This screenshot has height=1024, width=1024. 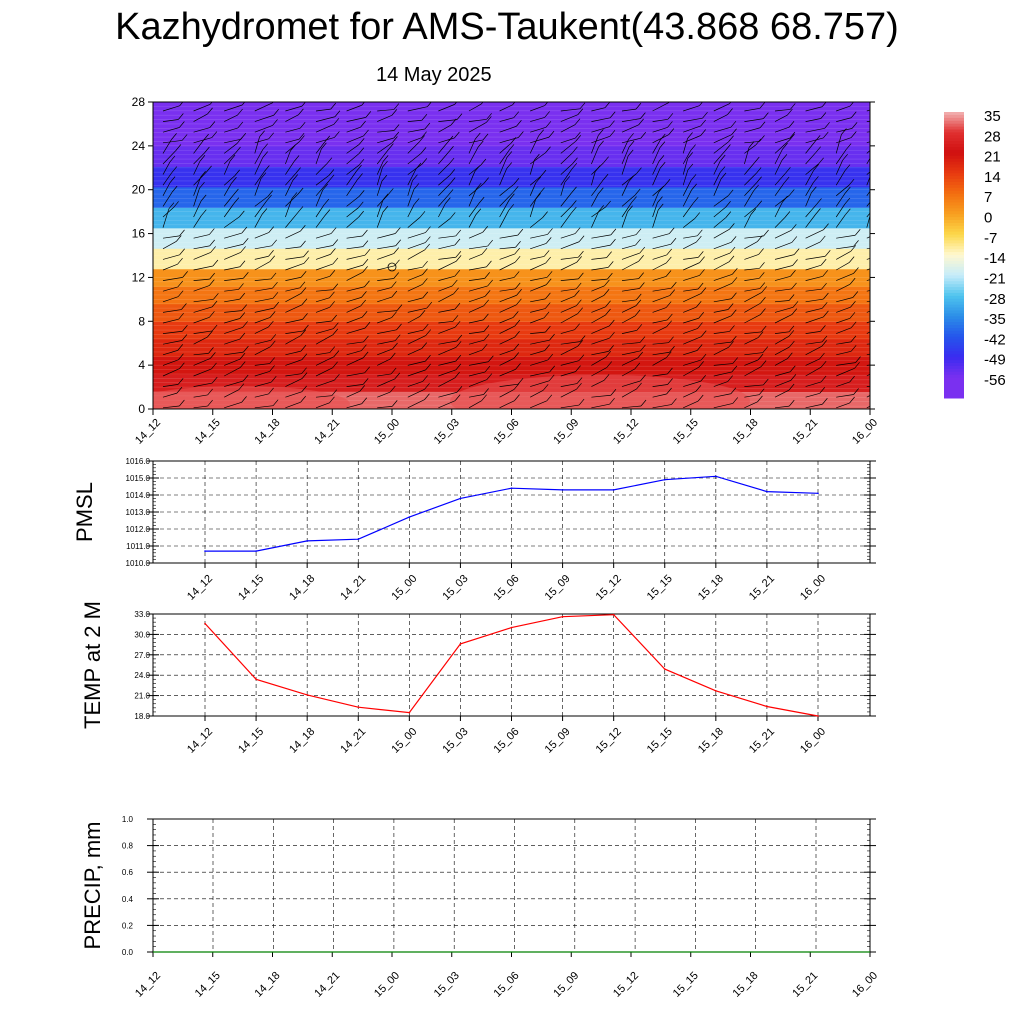 I want to click on x-tick-label: 15_09, so click(x=566, y=985).